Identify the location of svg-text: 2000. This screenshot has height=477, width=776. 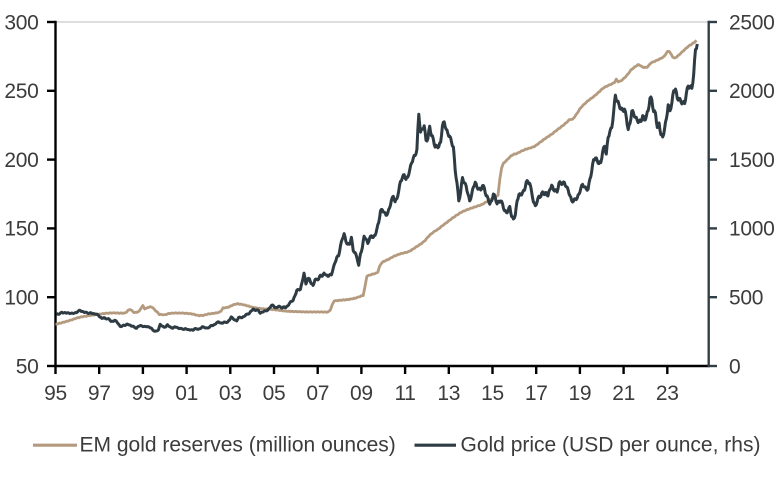
(752, 91).